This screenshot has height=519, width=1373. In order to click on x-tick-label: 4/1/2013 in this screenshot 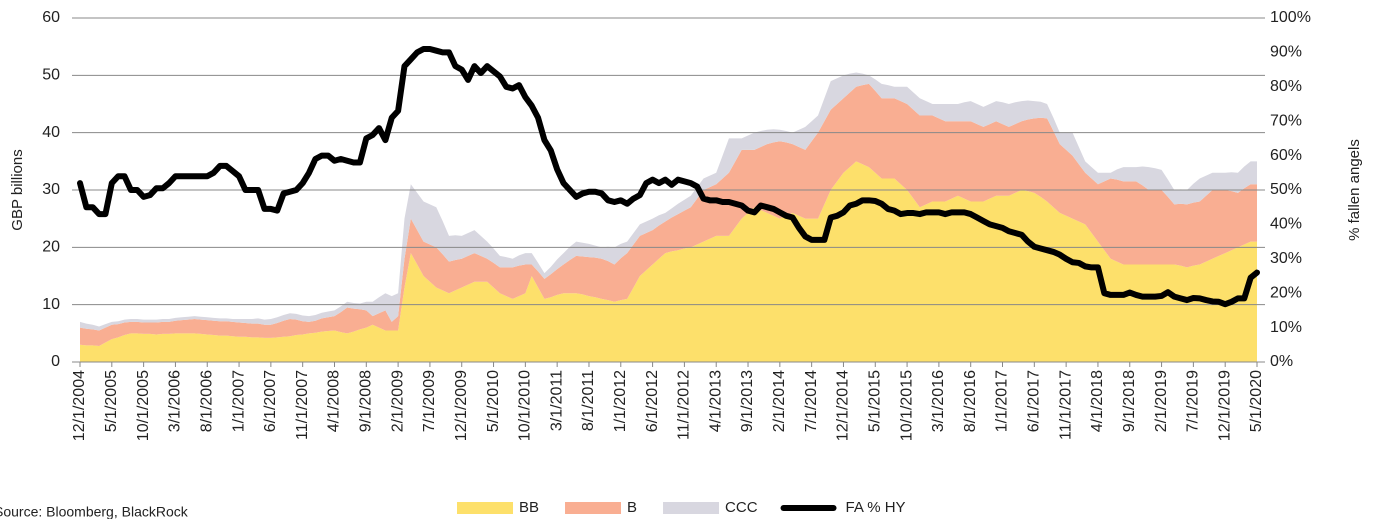, I will do `click(715, 401)`.